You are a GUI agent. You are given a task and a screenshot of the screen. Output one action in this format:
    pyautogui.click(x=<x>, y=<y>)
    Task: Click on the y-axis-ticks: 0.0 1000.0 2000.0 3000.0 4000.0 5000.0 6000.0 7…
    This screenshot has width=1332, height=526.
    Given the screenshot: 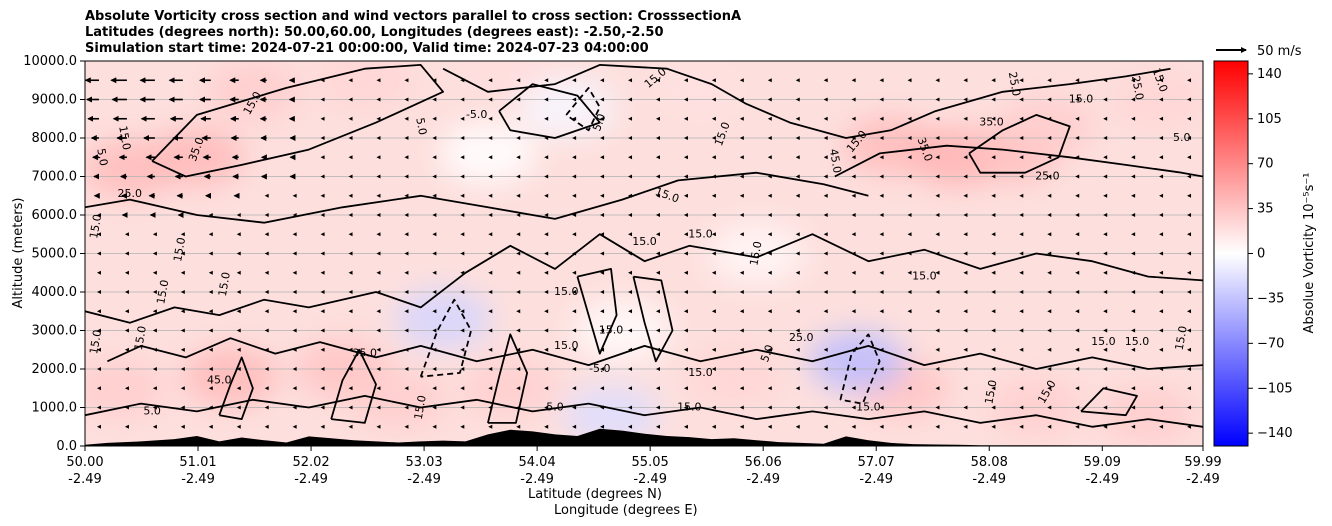 What is the action you would take?
    pyautogui.click(x=54, y=254)
    